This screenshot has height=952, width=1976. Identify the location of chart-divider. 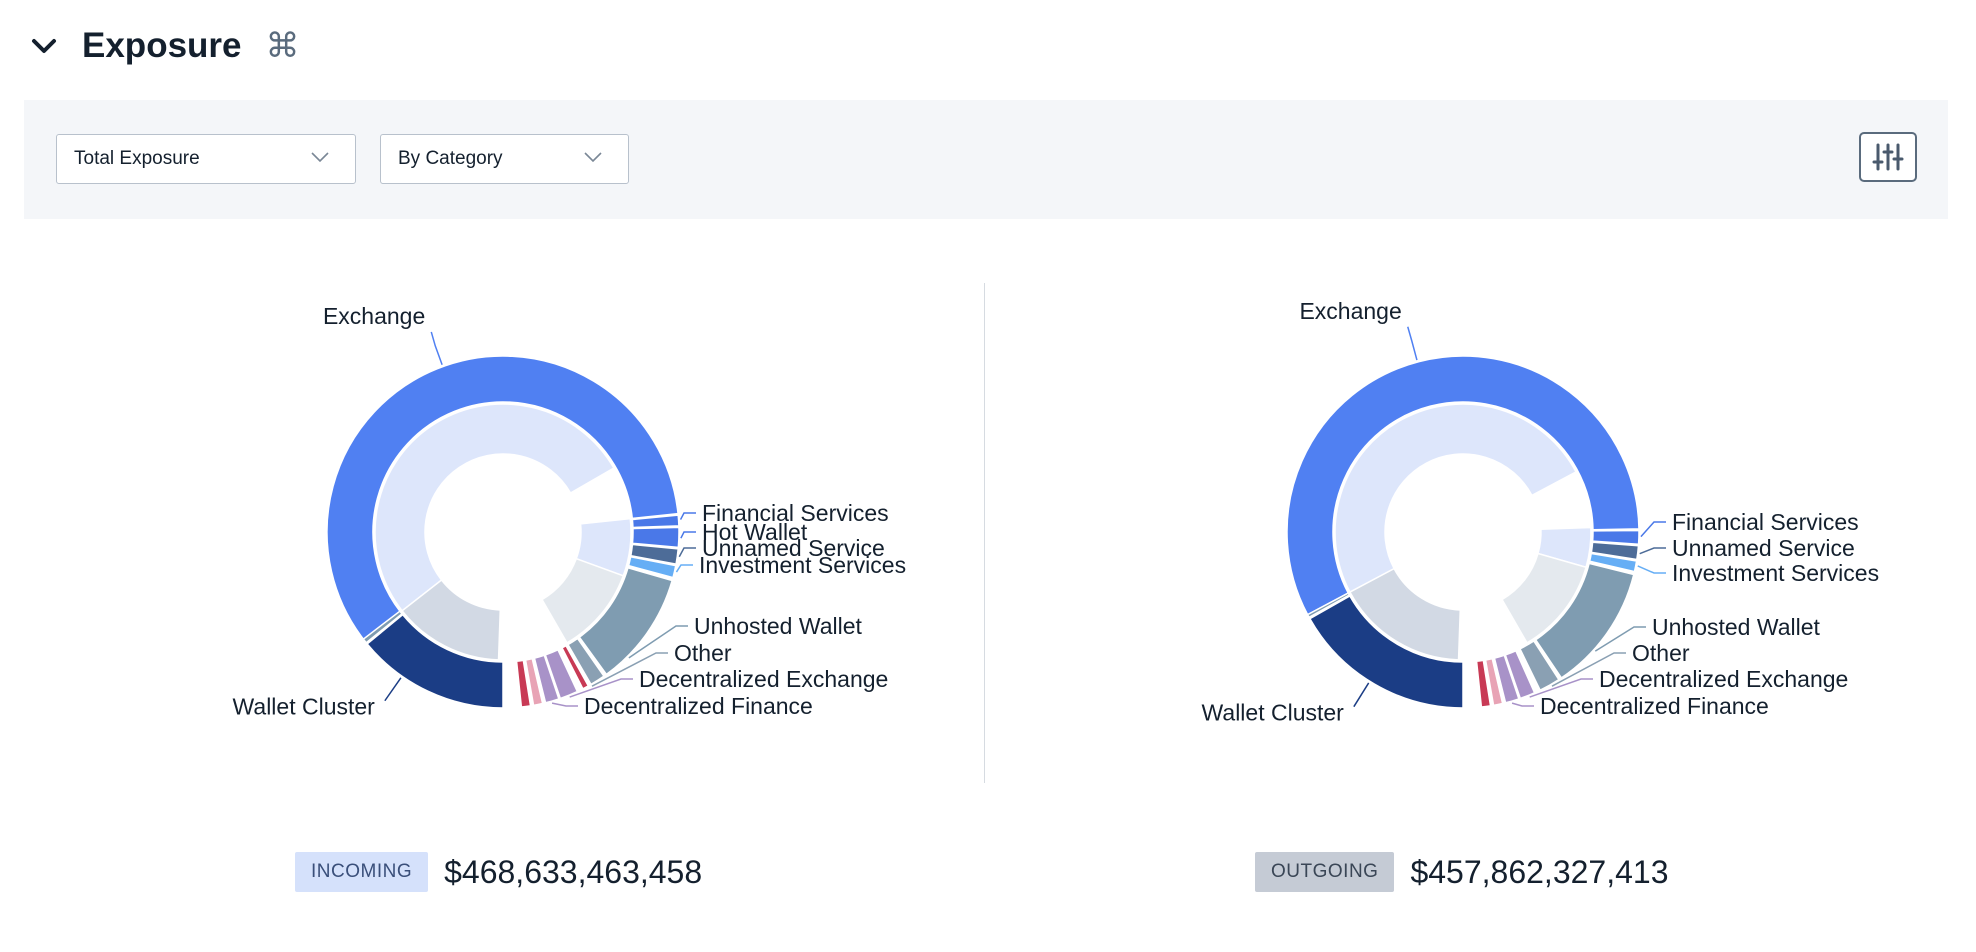
(984, 533).